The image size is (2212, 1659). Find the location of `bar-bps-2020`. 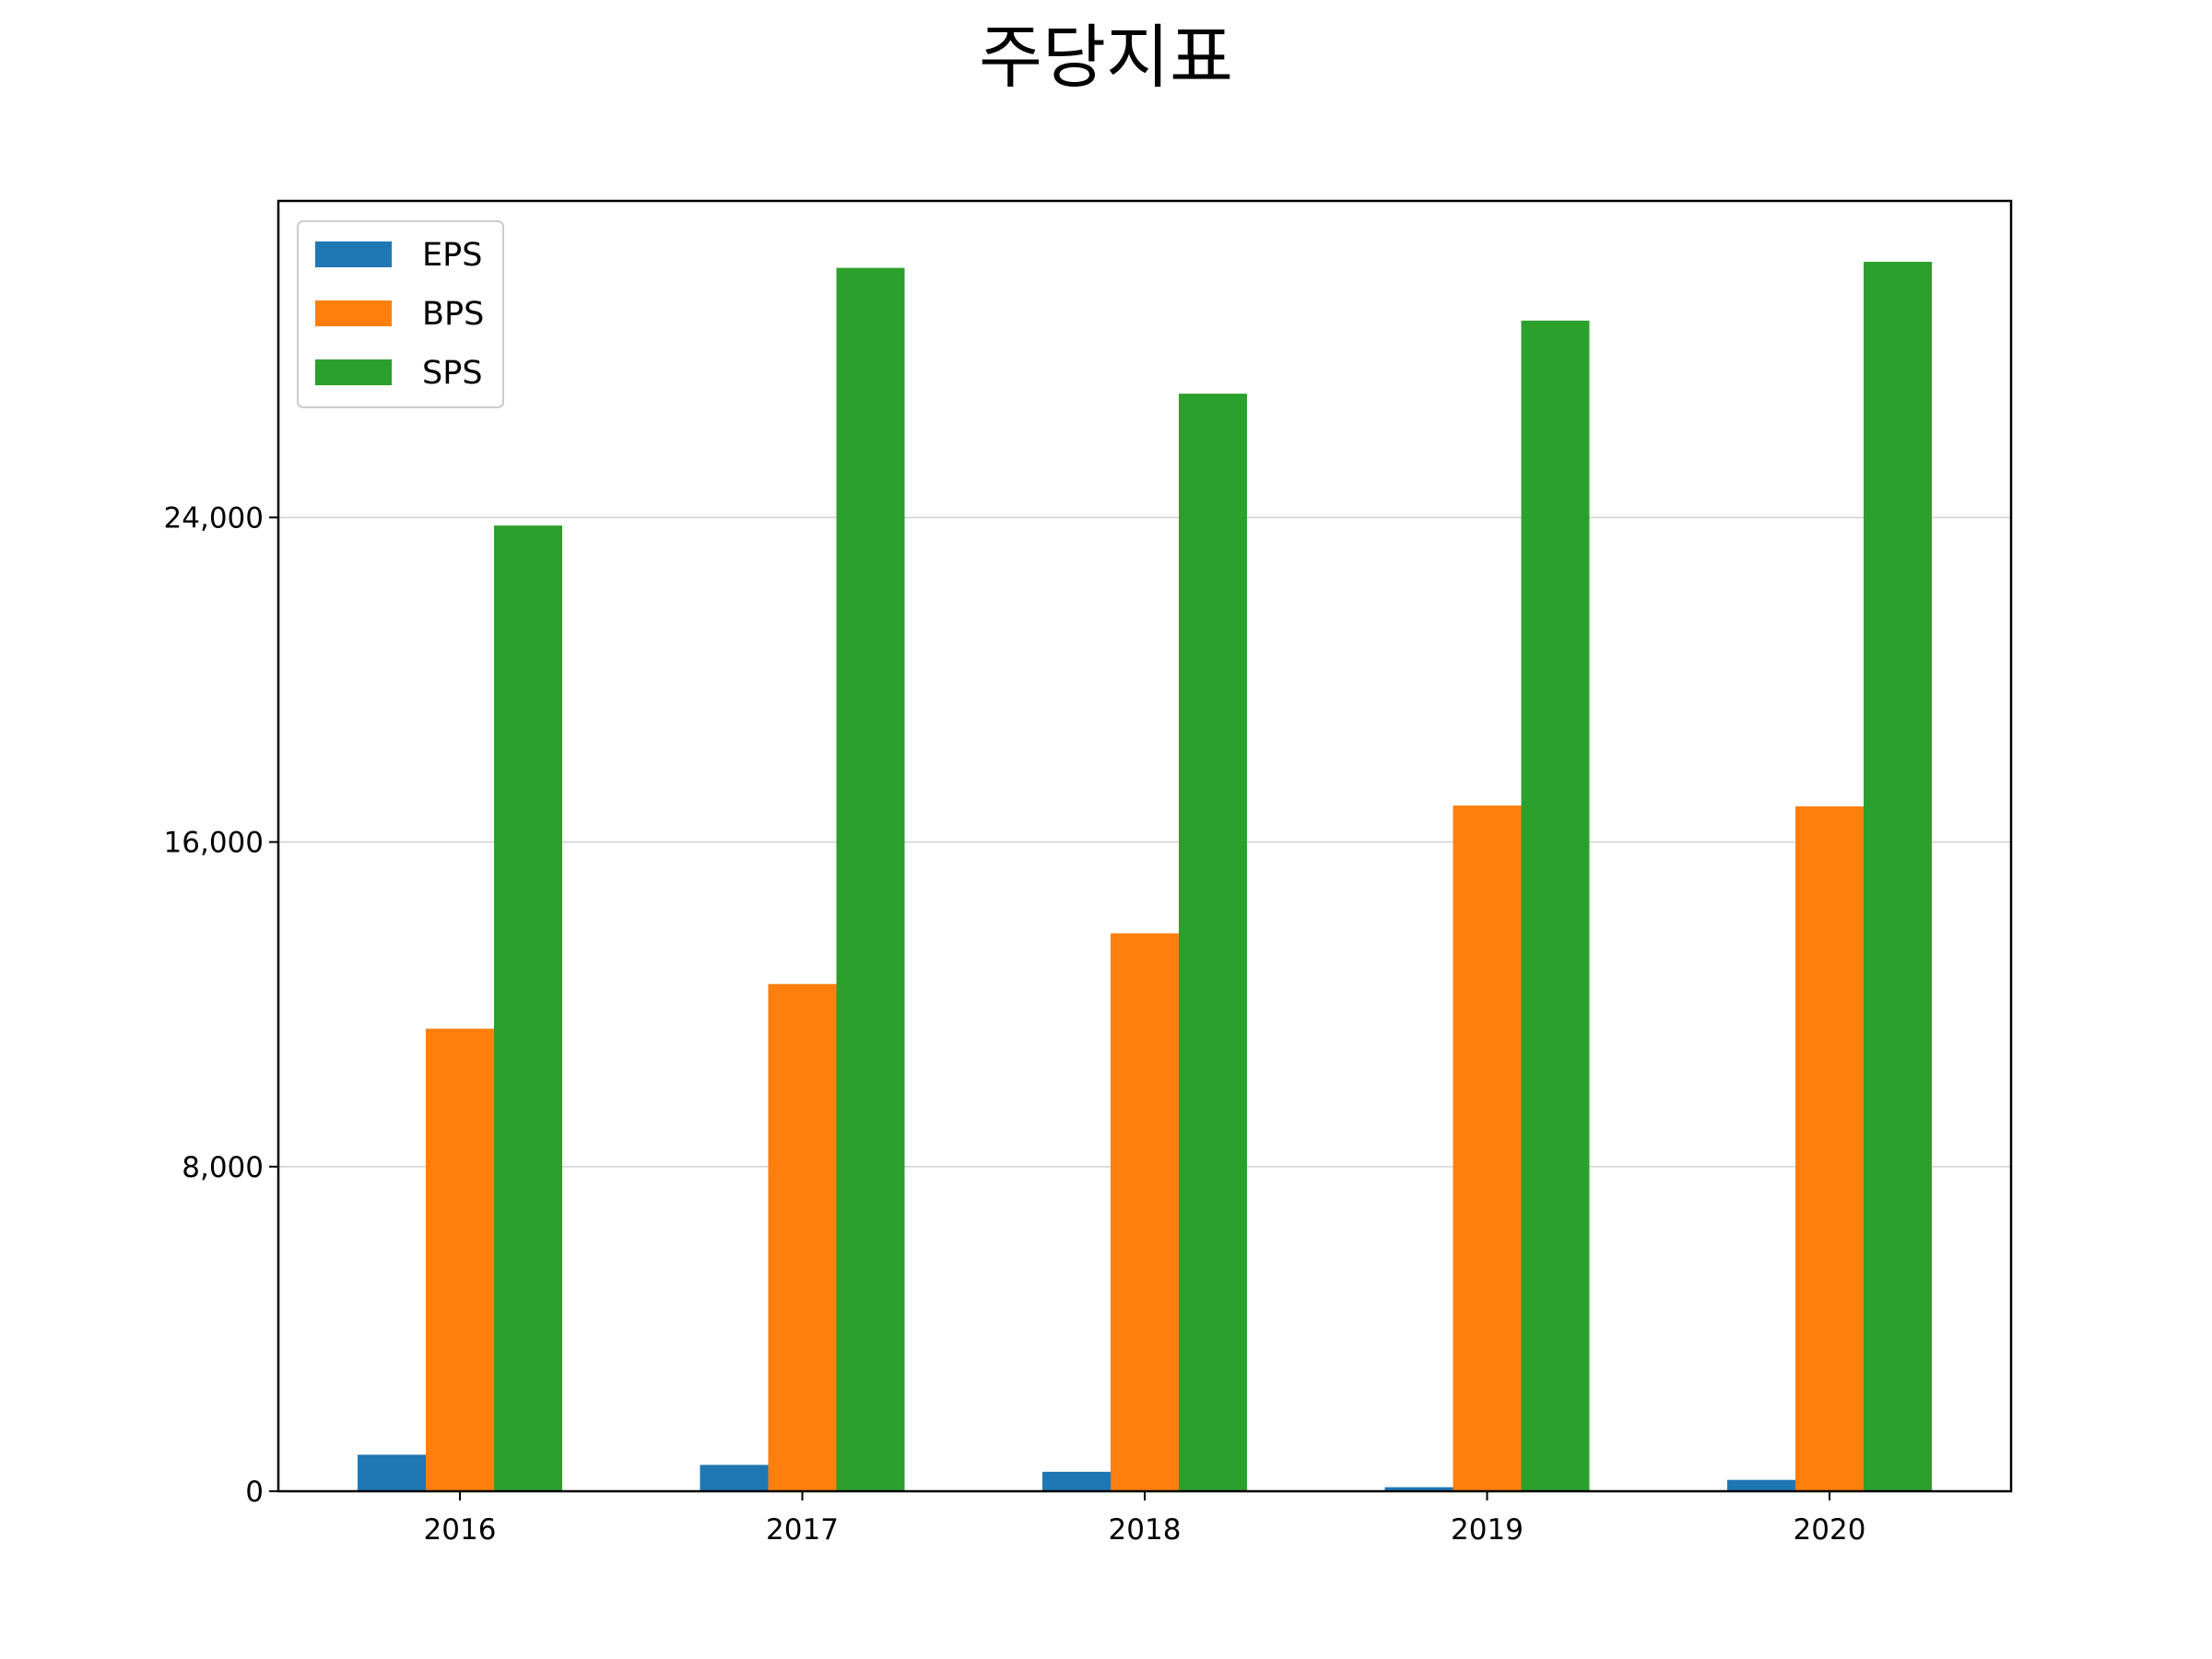

bar-bps-2020 is located at coordinates (1829, 1148).